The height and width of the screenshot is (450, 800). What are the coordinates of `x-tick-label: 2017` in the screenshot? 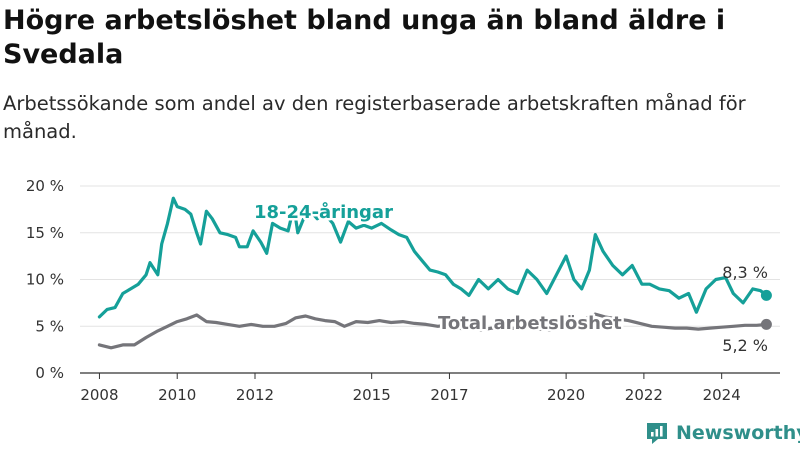 It's located at (449, 395).